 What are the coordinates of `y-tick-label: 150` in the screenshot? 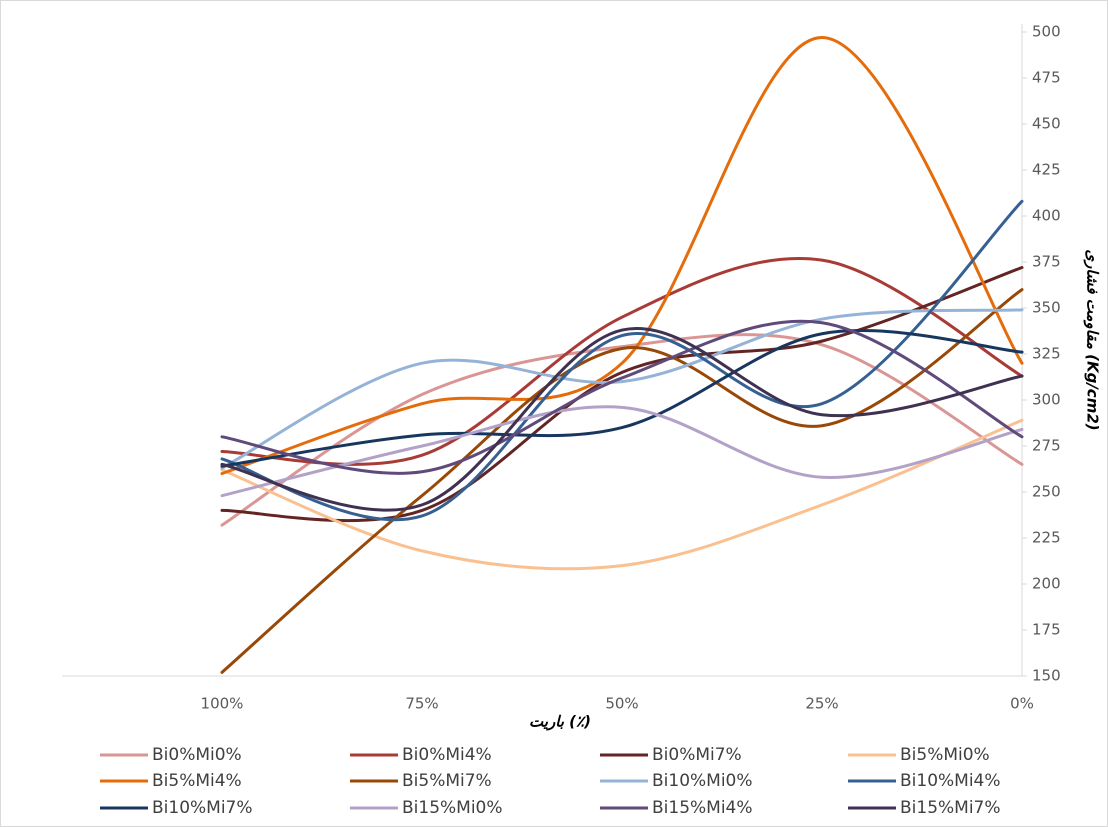 It's located at (1046, 676).